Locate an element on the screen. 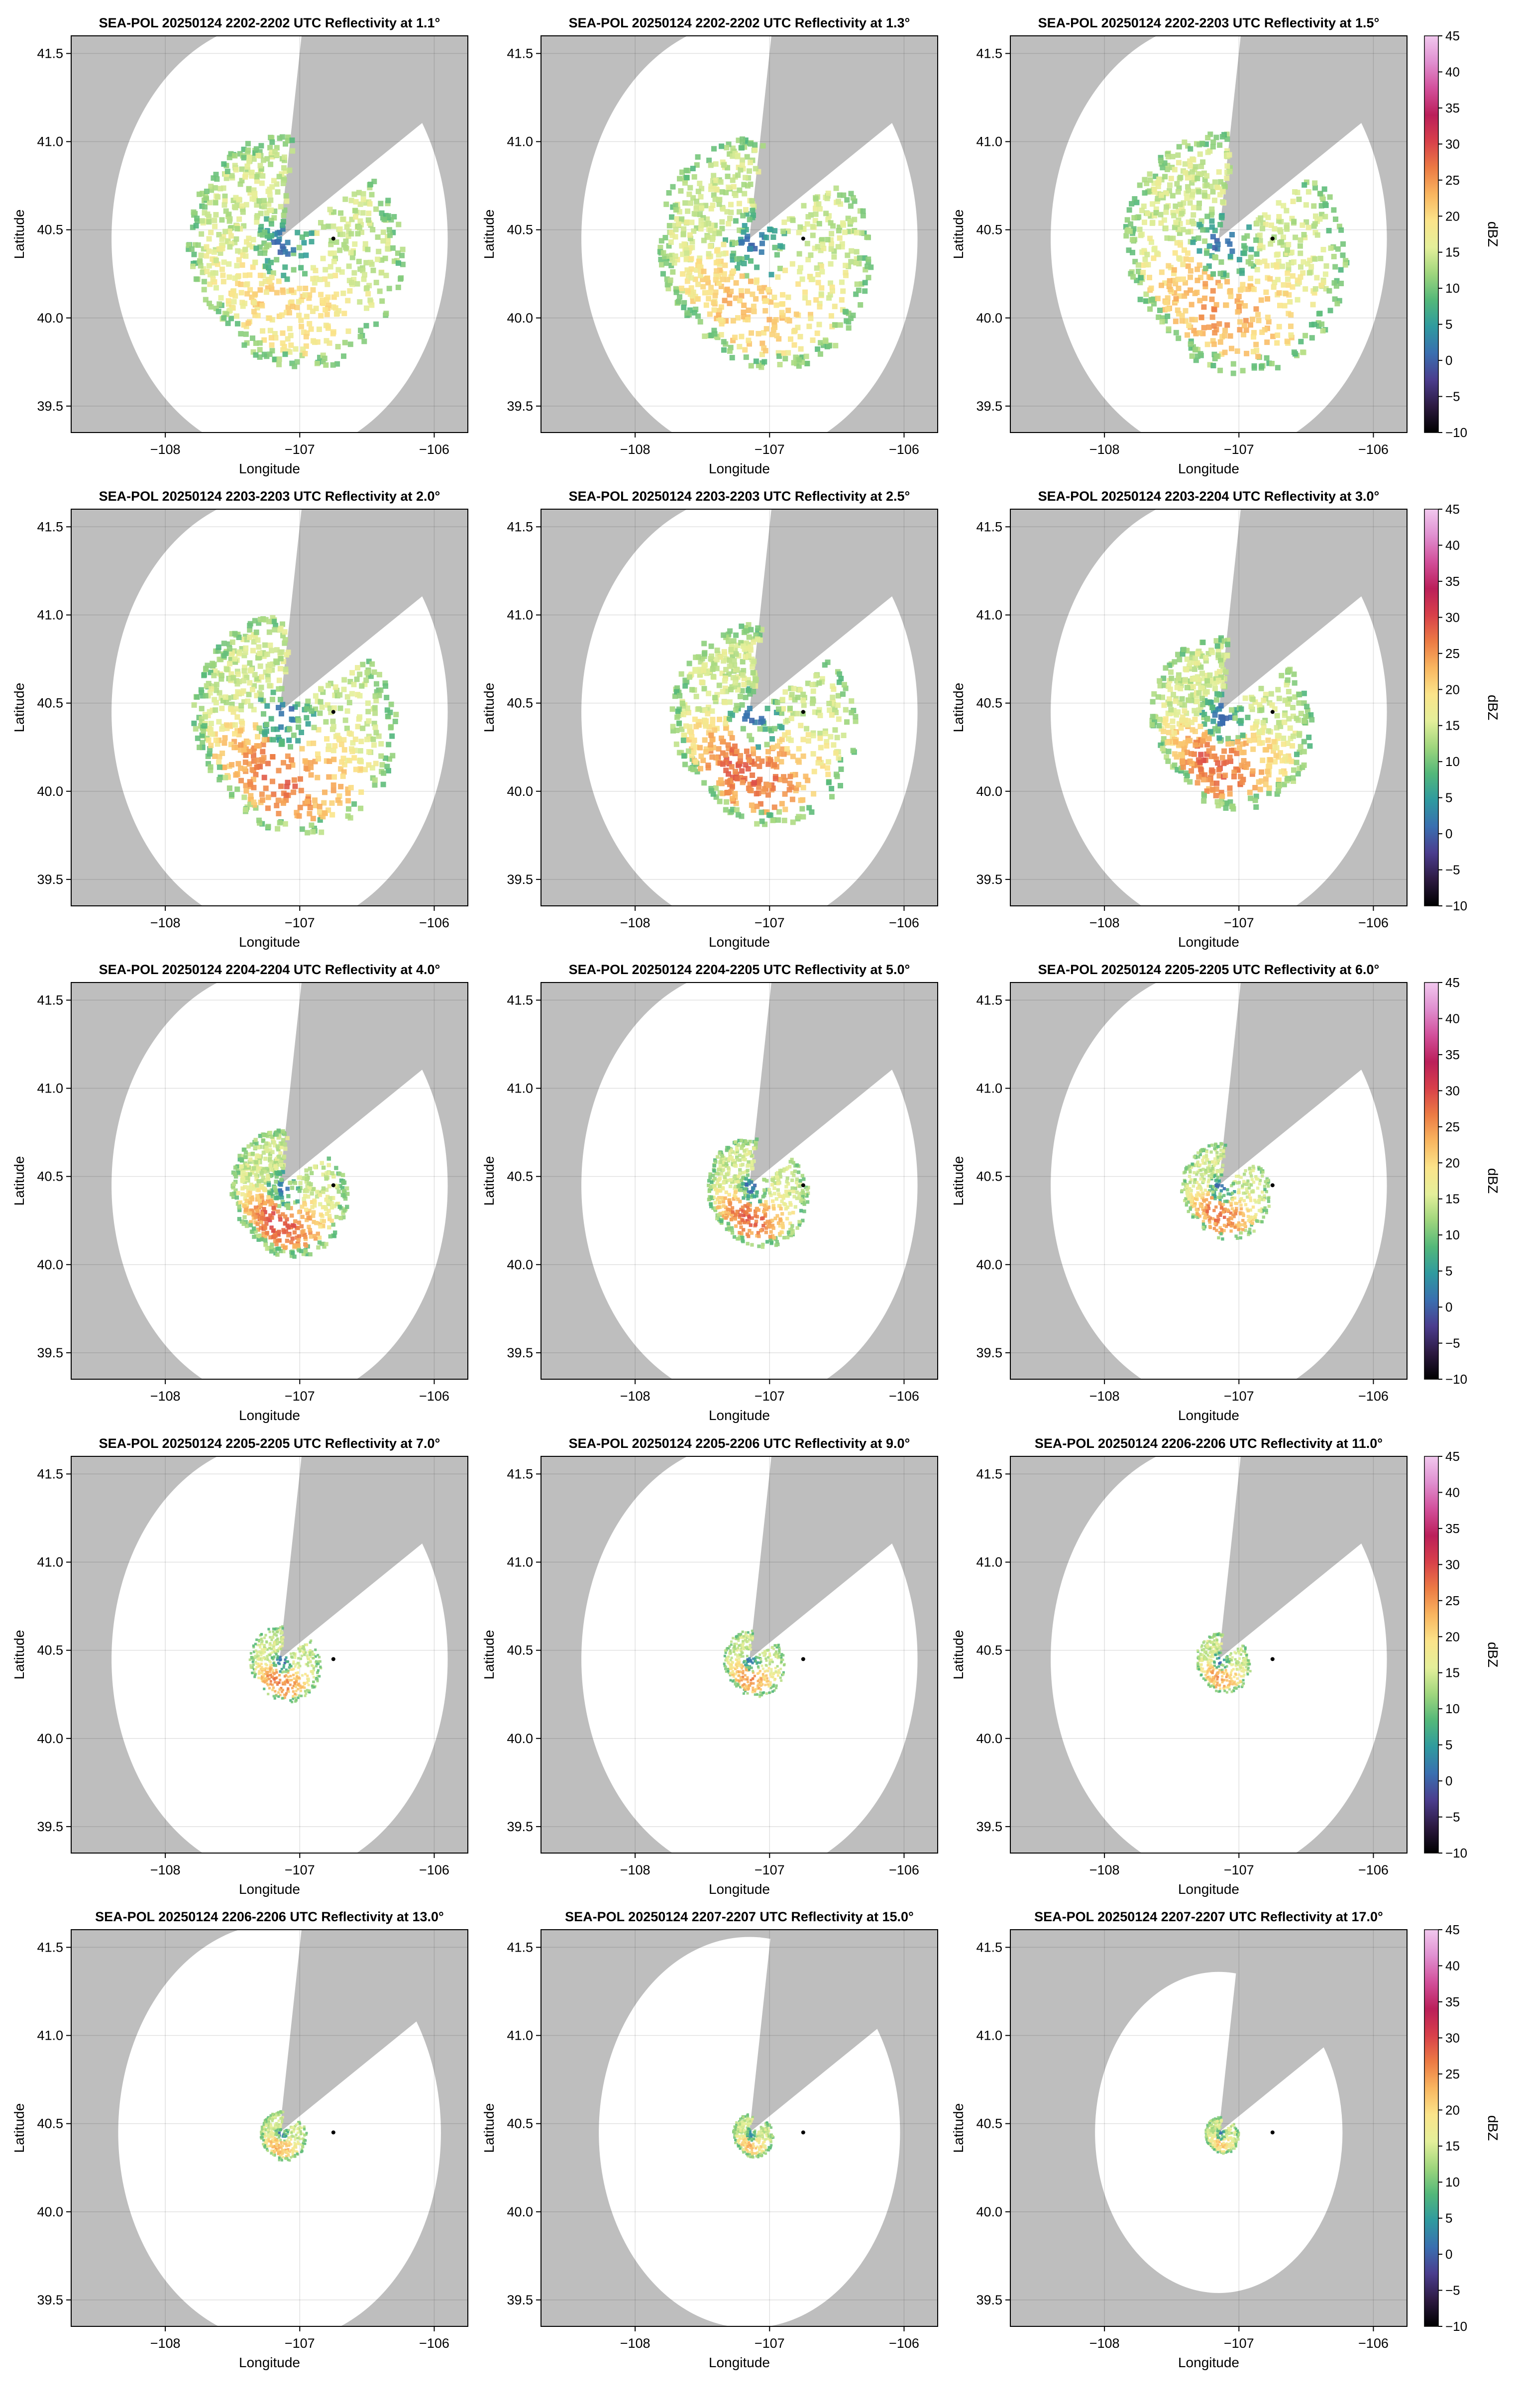  colorbar-gradient is located at coordinates (1432, 707).